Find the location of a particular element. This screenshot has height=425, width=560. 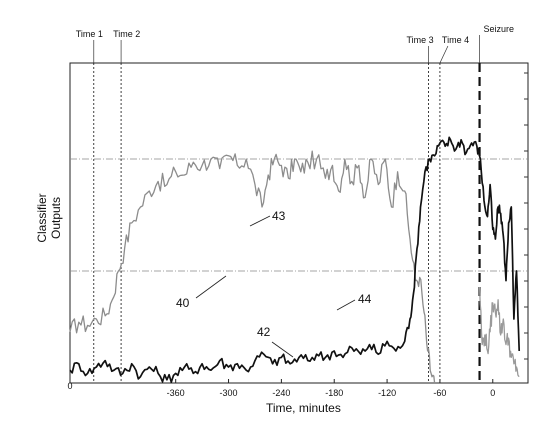

x-tick-label: -360 is located at coordinates (176, 393).